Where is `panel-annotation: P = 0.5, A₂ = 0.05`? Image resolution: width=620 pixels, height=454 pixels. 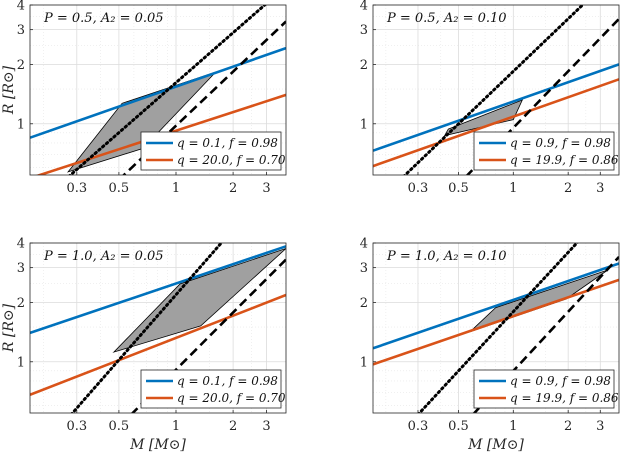 panel-annotation: P = 0.5, A₂ = 0.05 is located at coordinates (103, 18).